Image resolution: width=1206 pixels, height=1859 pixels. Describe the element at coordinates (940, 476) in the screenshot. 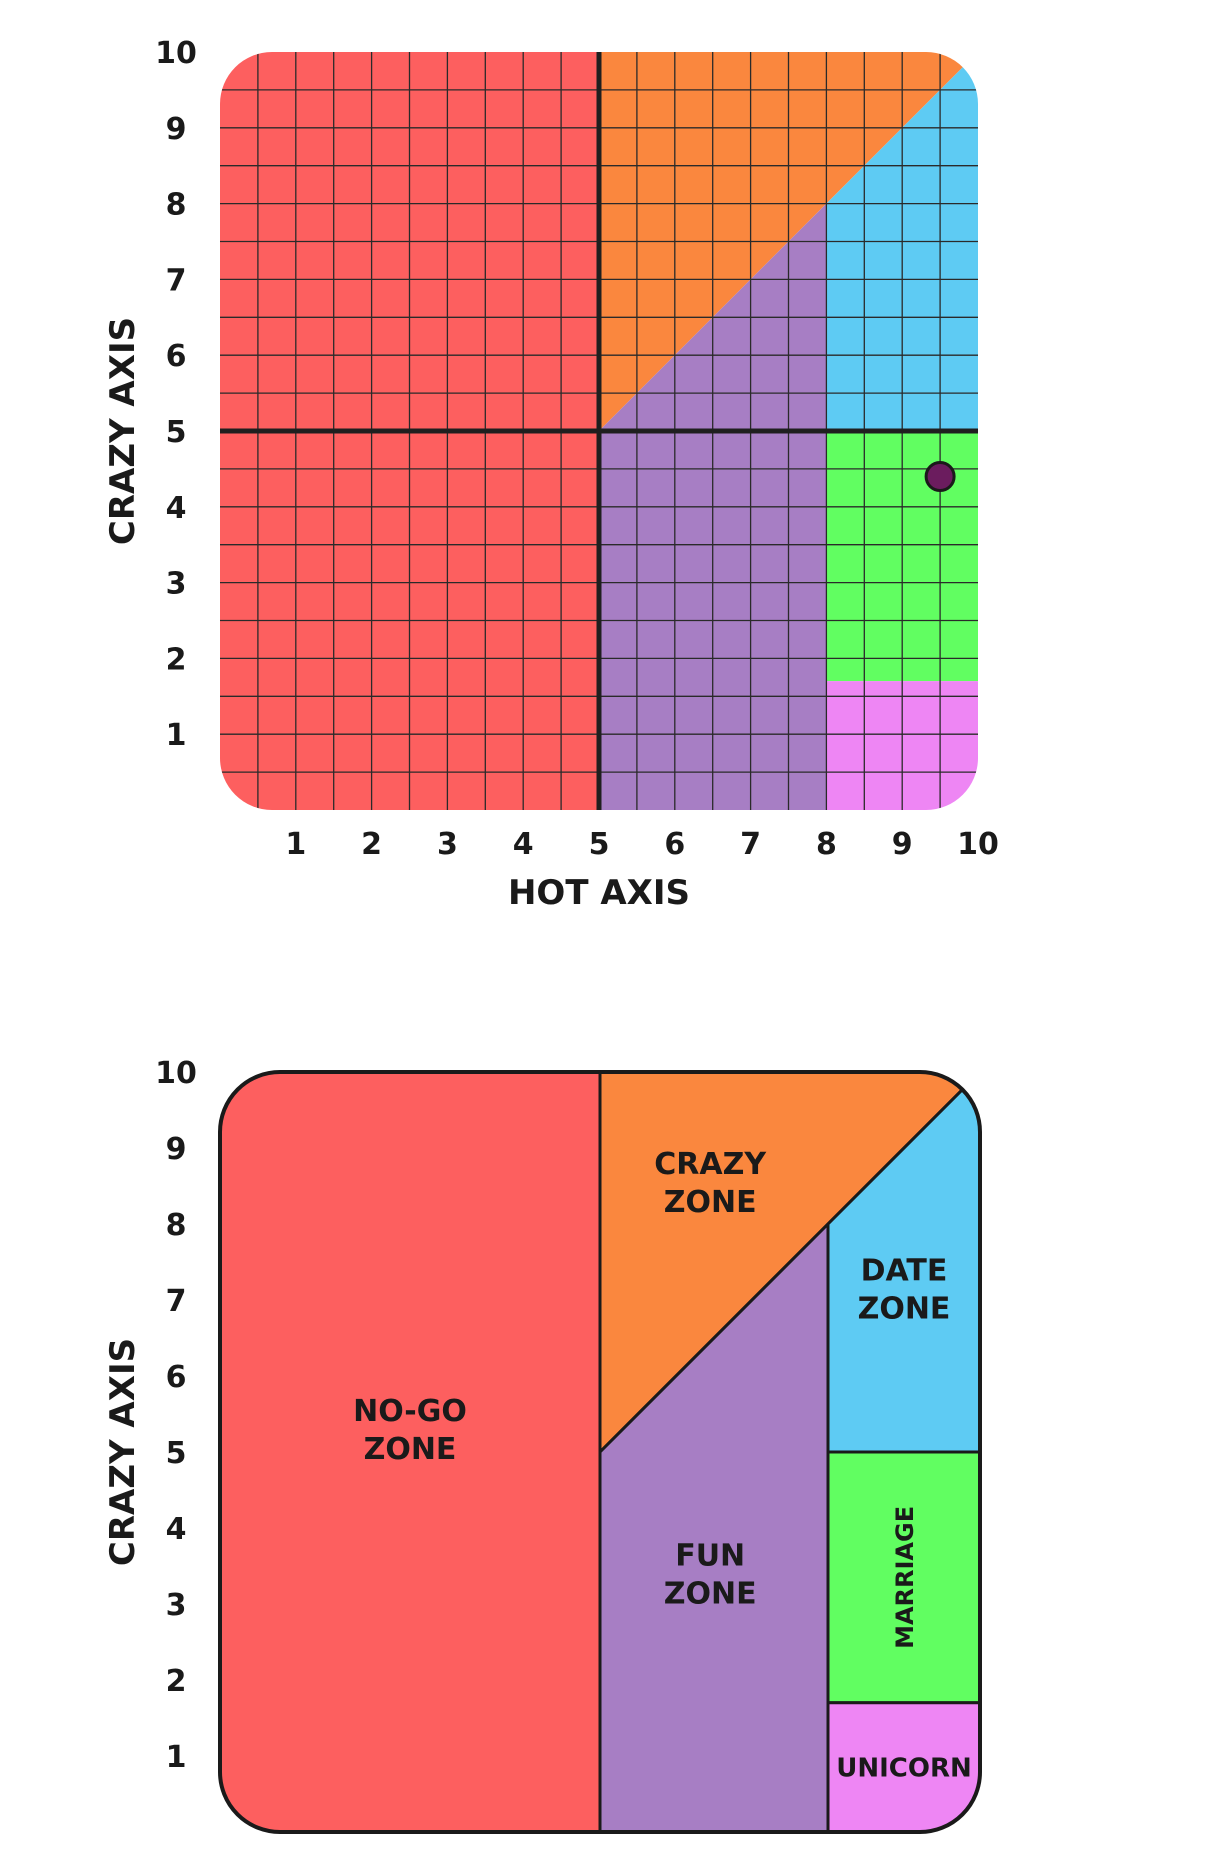

I see `data-point` at that location.